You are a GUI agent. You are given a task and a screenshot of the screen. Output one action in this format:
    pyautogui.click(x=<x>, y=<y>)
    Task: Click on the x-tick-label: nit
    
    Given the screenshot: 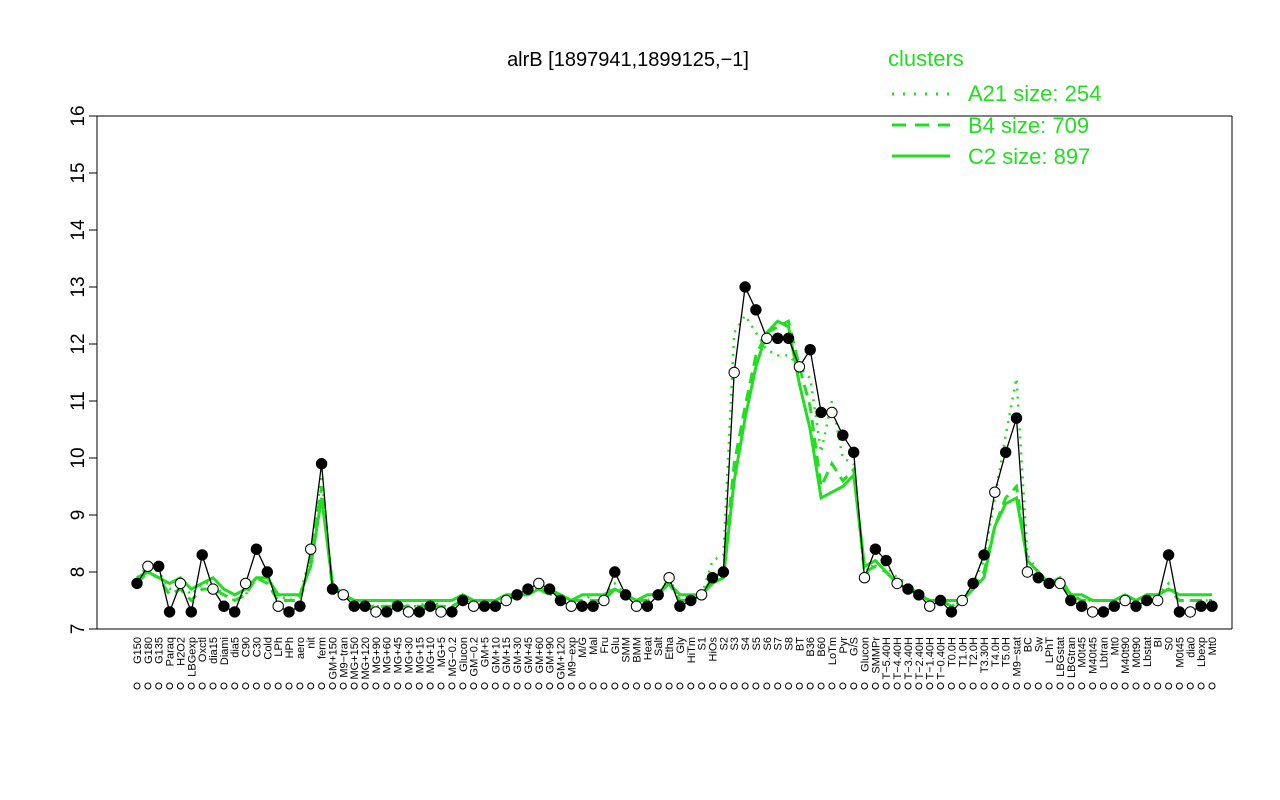 What is the action you would take?
    pyautogui.click(x=312, y=643)
    